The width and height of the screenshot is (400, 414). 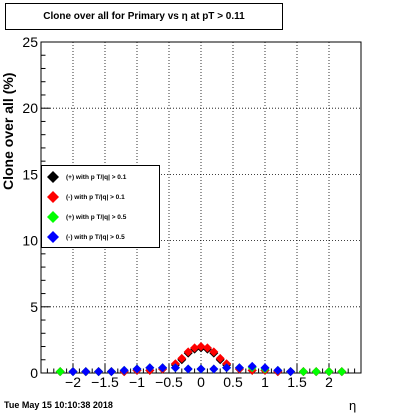 What do you see at coordinates (8, 131) in the screenshot?
I see `y-axis-label: Clone over all (%)` at bounding box center [8, 131].